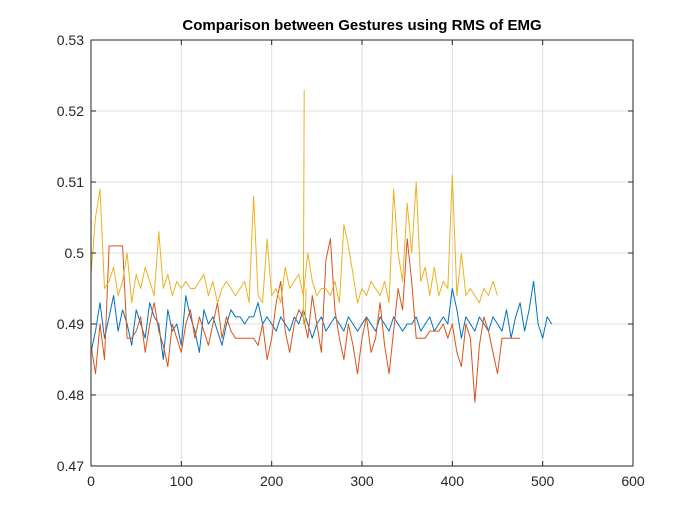 The height and width of the screenshot is (525, 700). Describe the element at coordinates (633, 481) in the screenshot. I see `x-tick-label: 600` at that location.